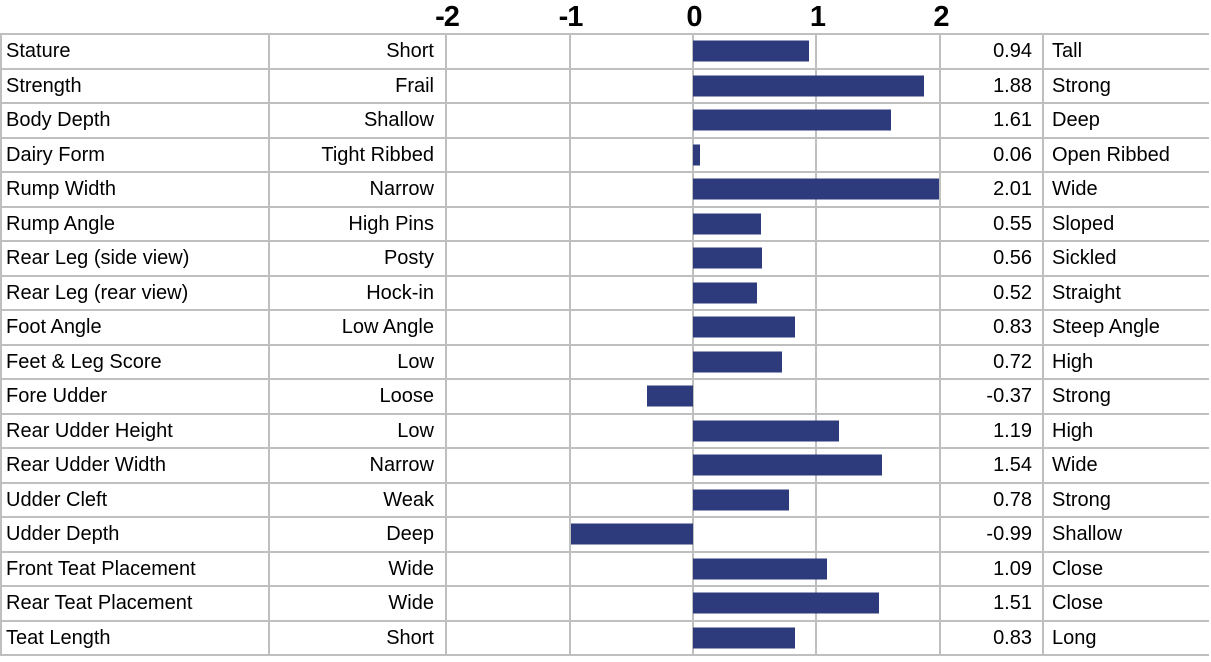 This screenshot has height=662, width=1211. Describe the element at coordinates (992, 258) in the screenshot. I see `sta-value: 0.56` at that location.